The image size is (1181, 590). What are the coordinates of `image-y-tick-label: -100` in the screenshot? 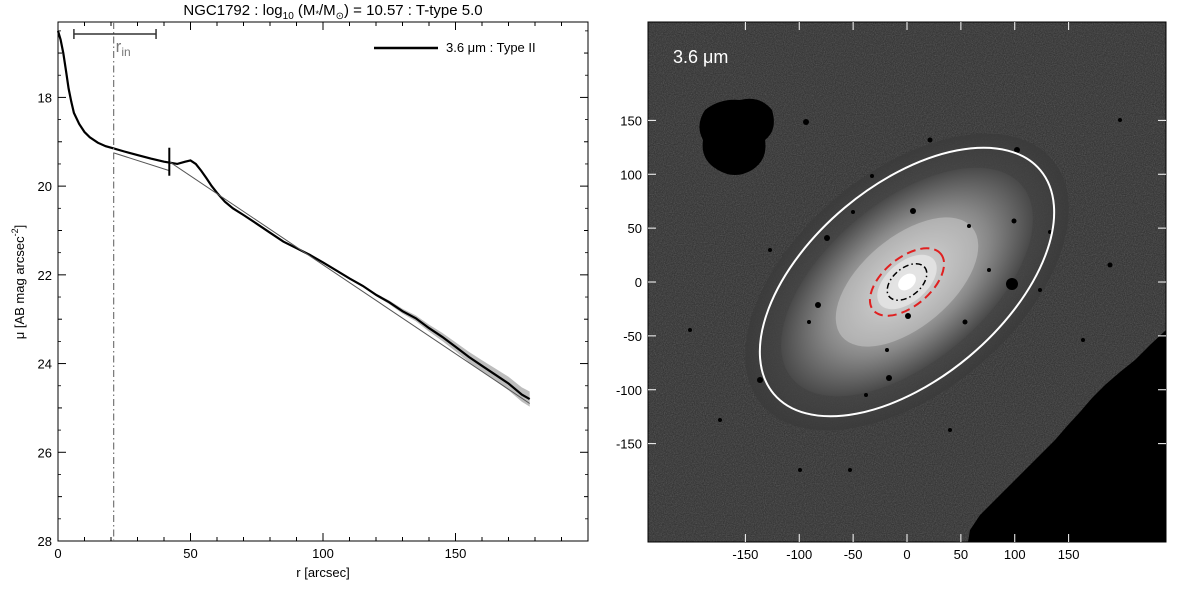 It's located at (629, 390).